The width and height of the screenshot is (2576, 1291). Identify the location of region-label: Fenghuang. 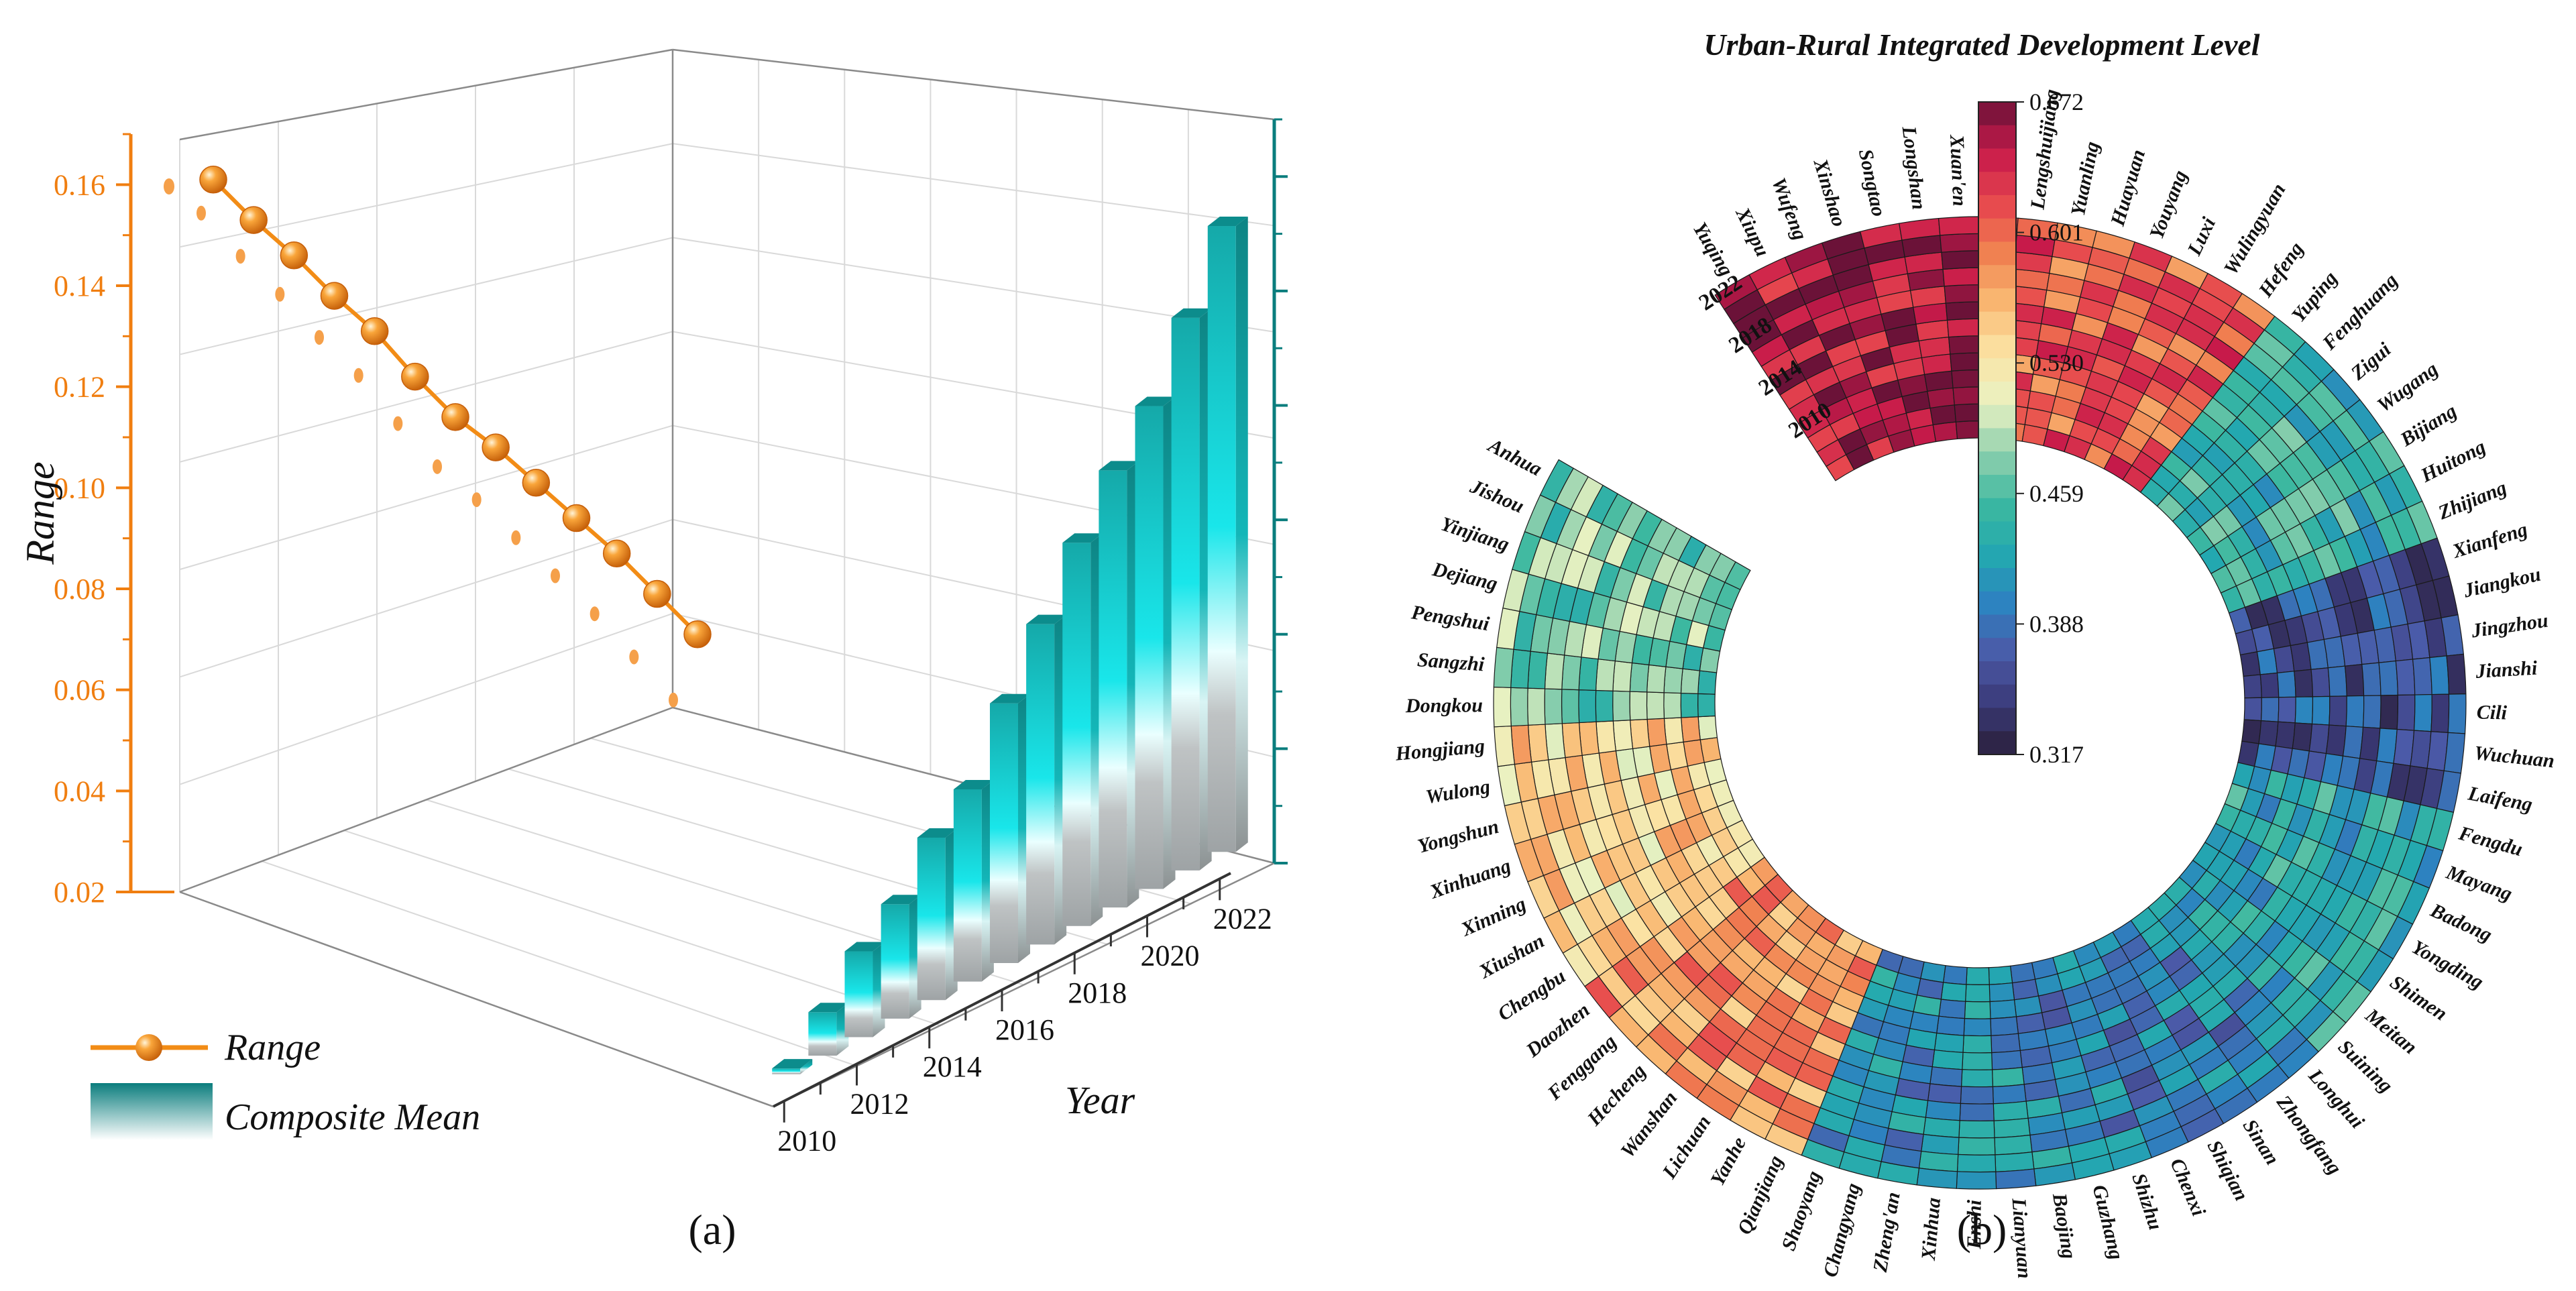
(2360, 311).